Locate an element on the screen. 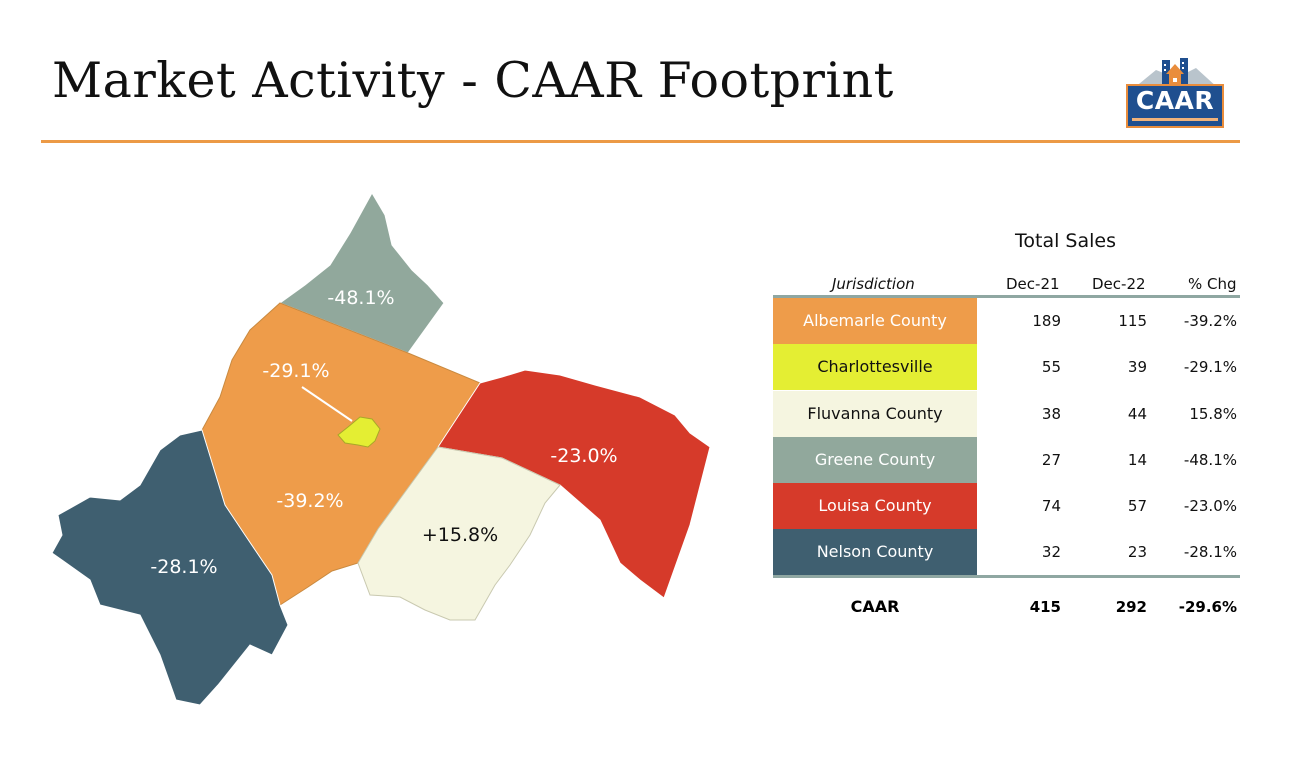  row-pct-chg: -39.2% is located at coordinates (1210, 321).